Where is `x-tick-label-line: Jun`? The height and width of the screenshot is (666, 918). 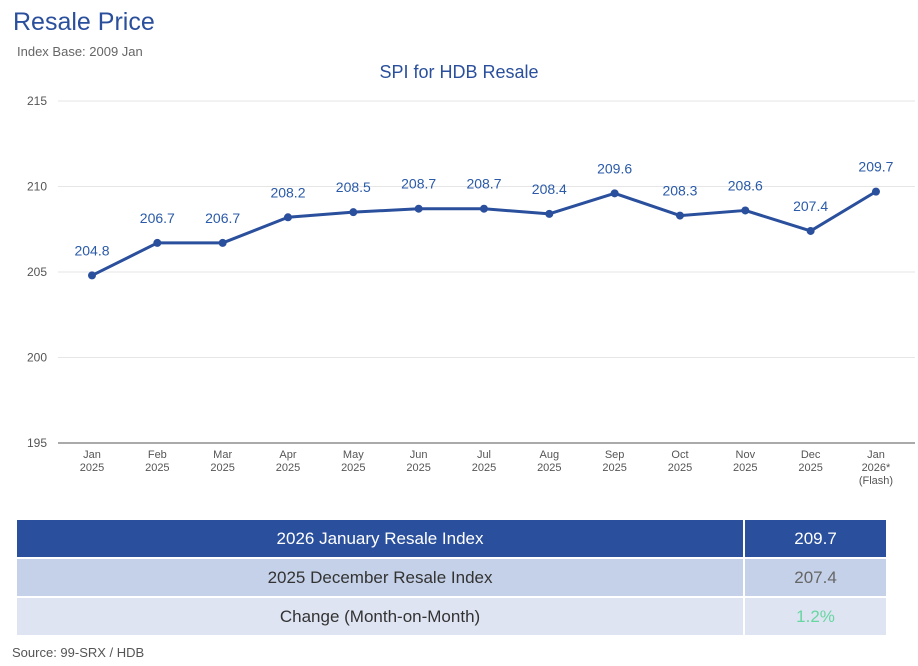 x-tick-label-line: Jun is located at coordinates (419, 455).